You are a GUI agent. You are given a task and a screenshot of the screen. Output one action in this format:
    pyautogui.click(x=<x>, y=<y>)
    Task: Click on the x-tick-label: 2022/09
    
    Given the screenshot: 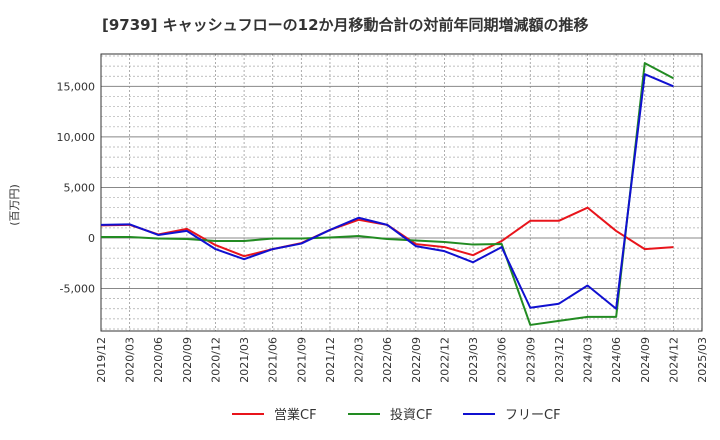 What is the action you would take?
    pyautogui.click(x=416, y=360)
    